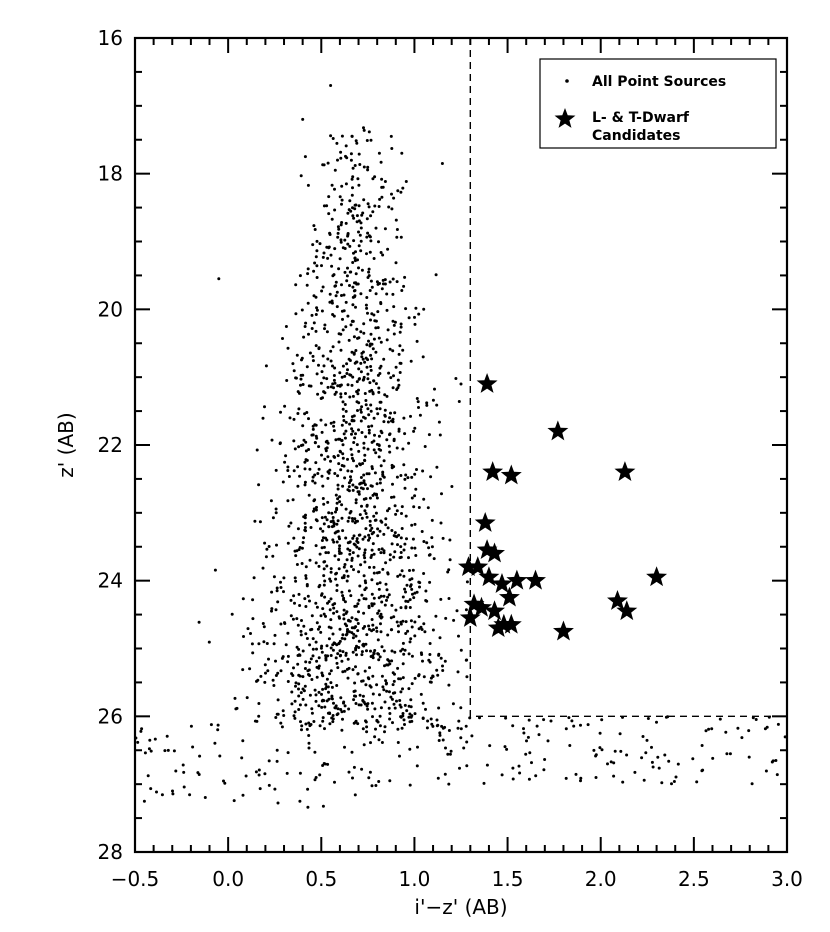  I want to click on legend-label-candidates-line2: Candidates, so click(636, 136).